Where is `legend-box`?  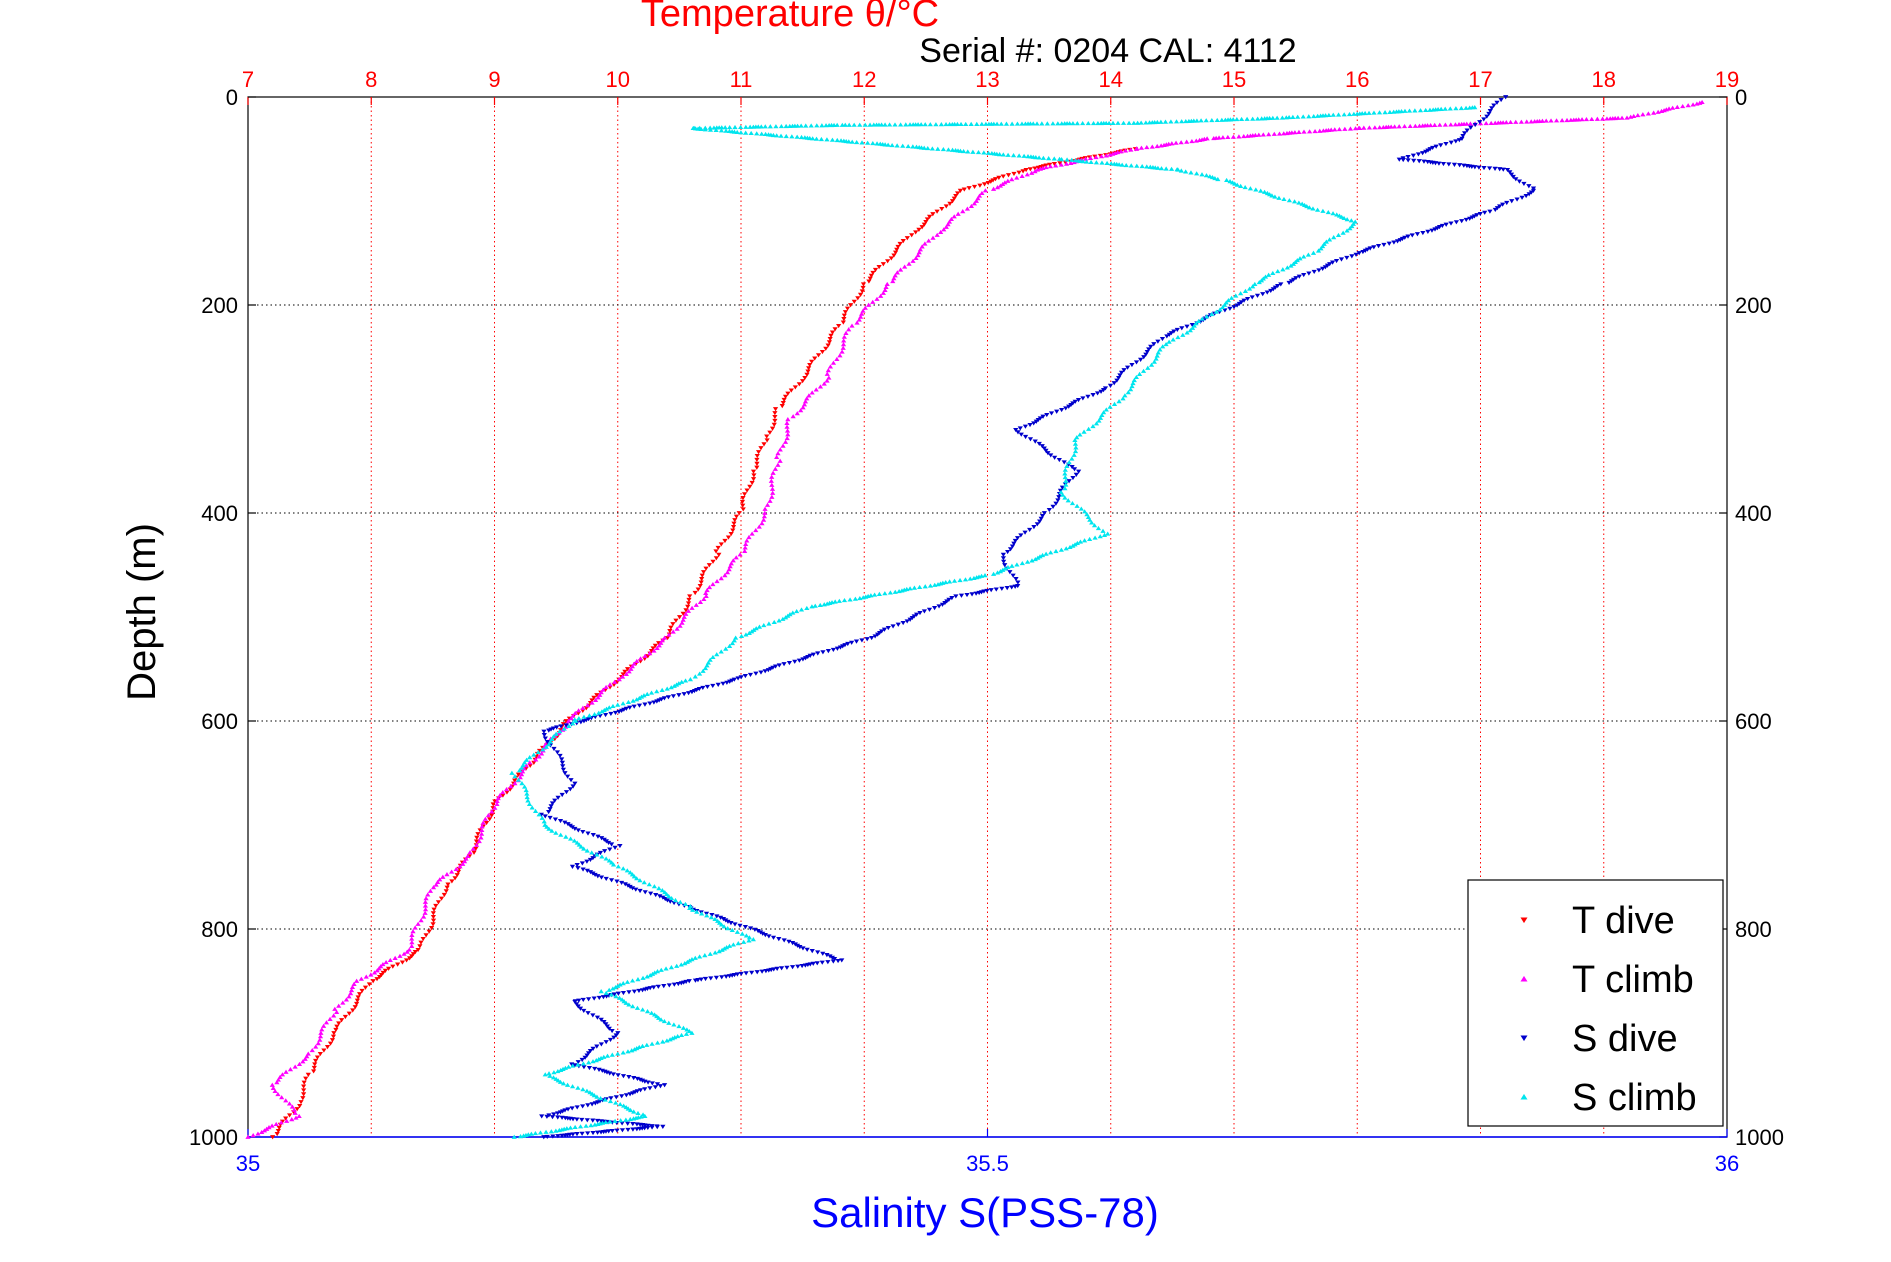
legend-box is located at coordinates (1595, 1003).